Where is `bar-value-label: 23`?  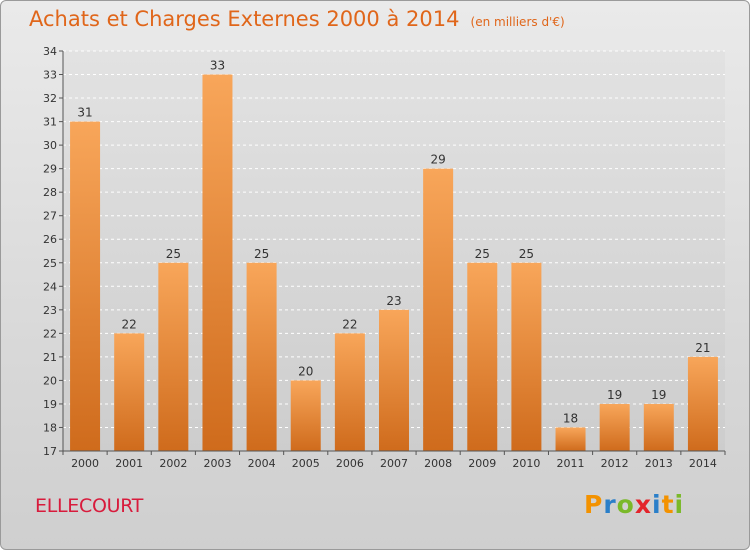
bar-value-label: 23 is located at coordinates (393, 301).